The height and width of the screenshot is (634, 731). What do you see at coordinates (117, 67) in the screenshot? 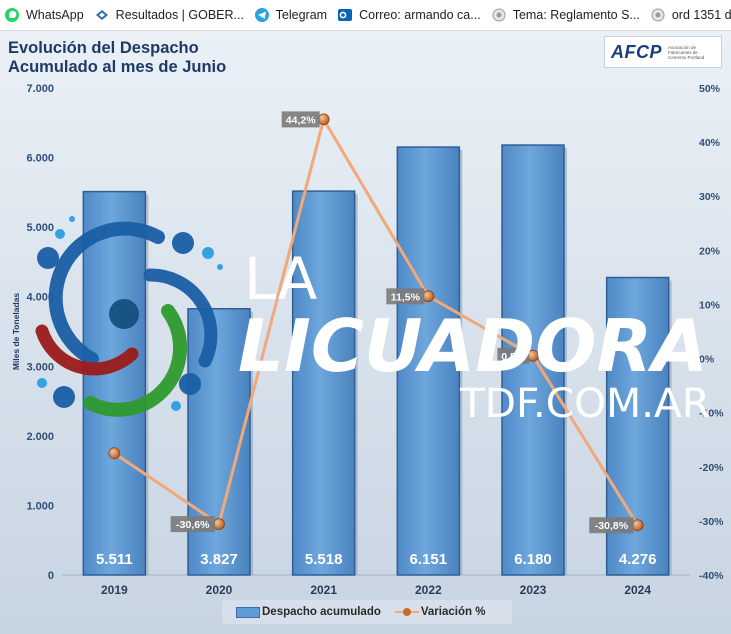
I see `chart-title-line2: Acumulado al mes de Junio` at bounding box center [117, 67].